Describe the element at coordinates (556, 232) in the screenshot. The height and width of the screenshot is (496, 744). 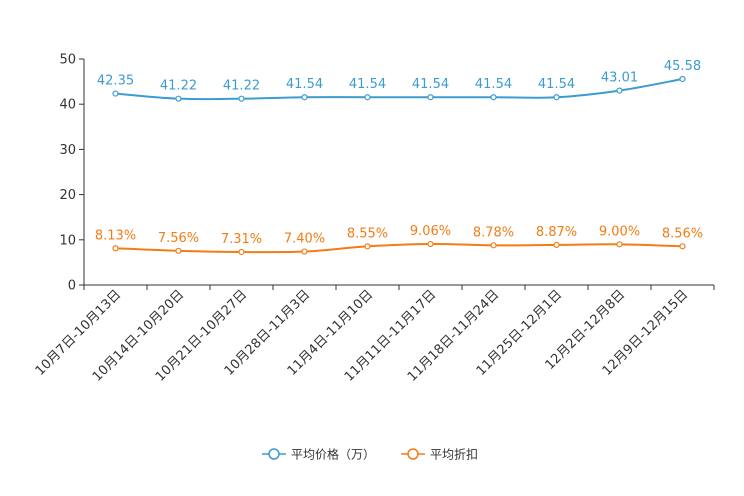
I see `data-label: 8.87%` at that location.